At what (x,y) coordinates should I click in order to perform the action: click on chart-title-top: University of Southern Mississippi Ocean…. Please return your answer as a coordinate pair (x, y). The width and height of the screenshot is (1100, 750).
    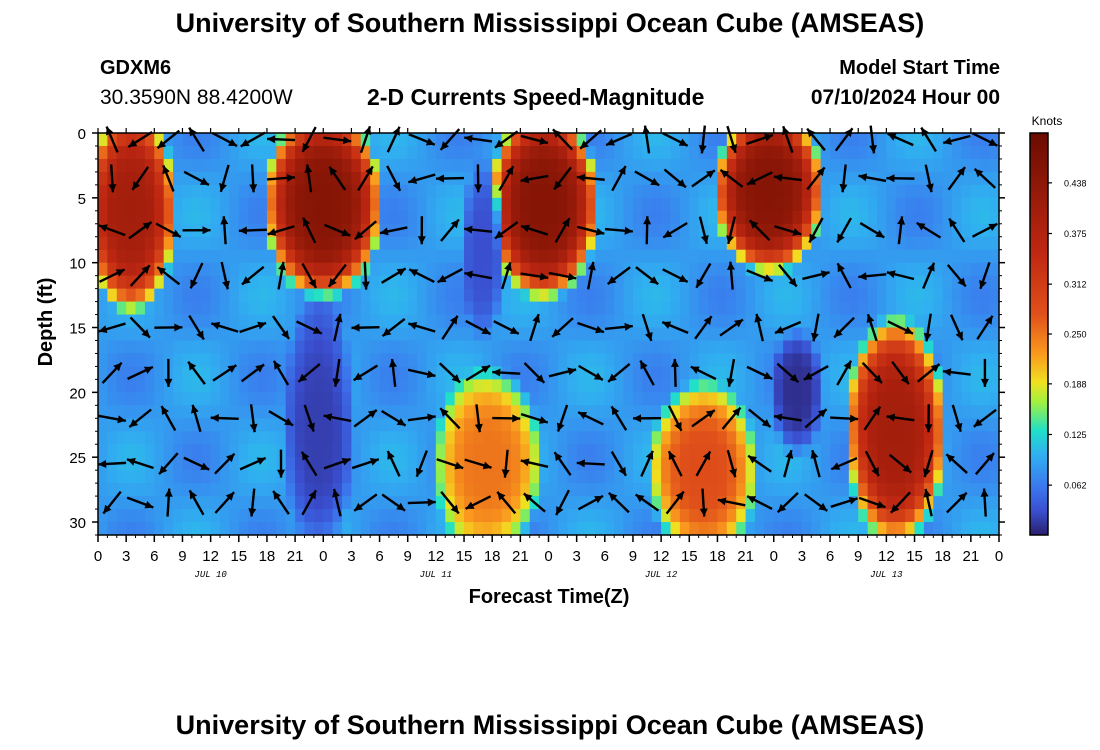
    Looking at the image, I should click on (550, 23).